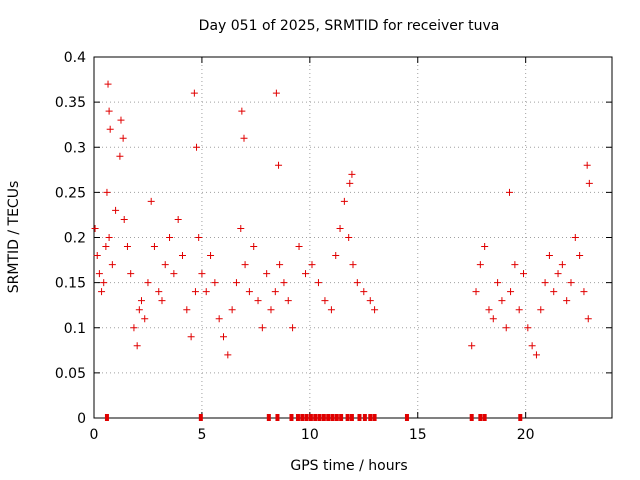 The height and width of the screenshot is (480, 640). What do you see at coordinates (75, 329) in the screenshot?
I see `y-tick-label: 0.1` at bounding box center [75, 329].